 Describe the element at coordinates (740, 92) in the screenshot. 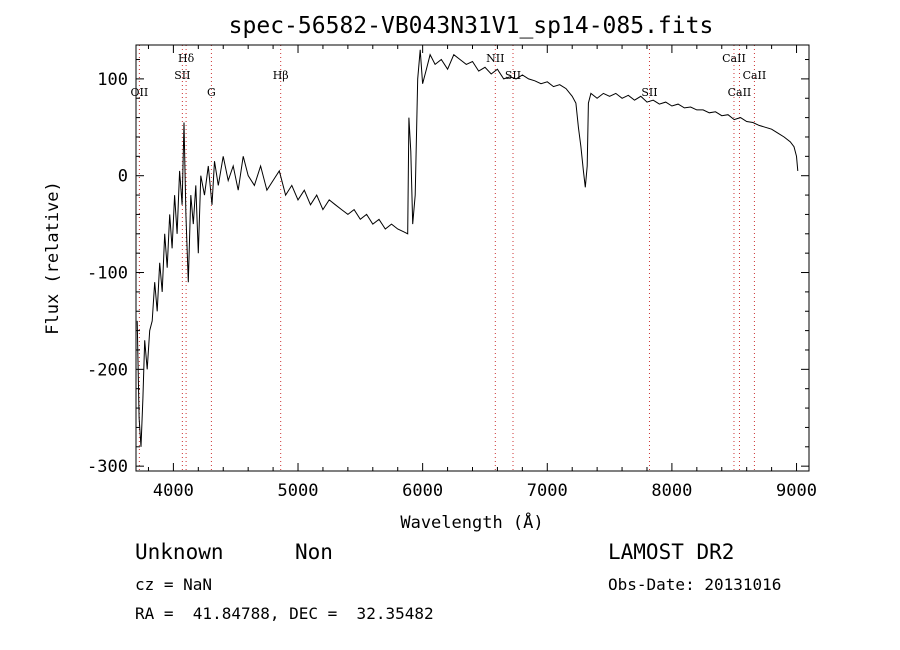

I see `line-label-9: CaII` at that location.